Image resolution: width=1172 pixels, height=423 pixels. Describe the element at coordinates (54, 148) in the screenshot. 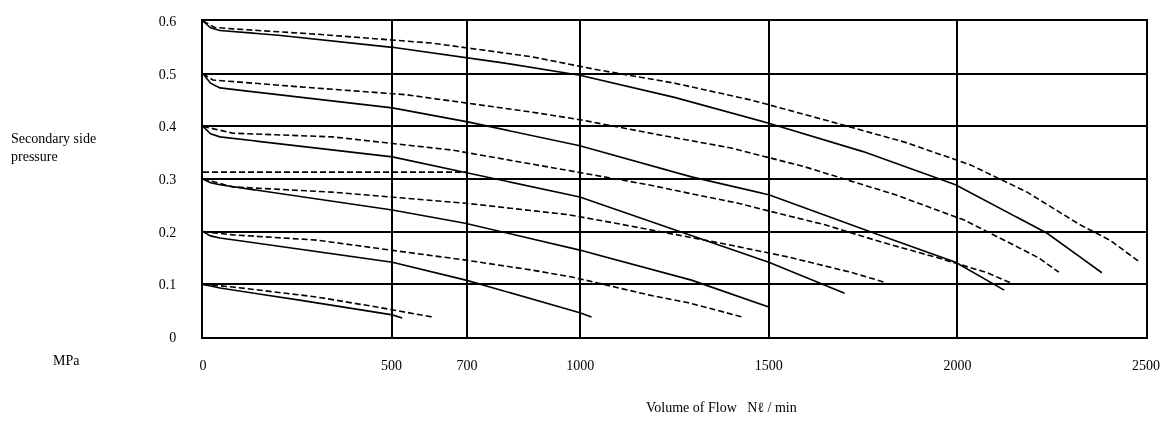

I see `y-axis-title: Secondary side pressure` at that location.